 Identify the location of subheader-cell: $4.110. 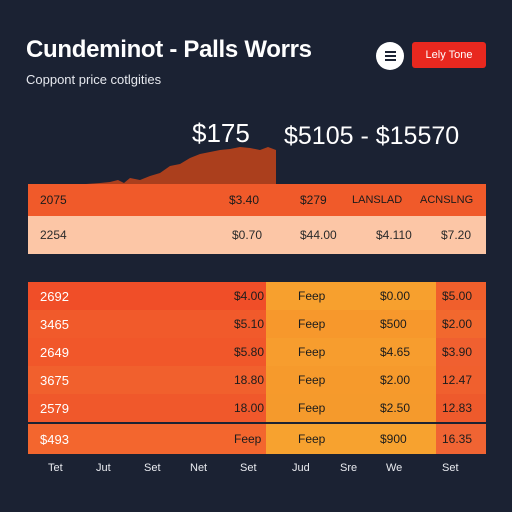
(394, 235).